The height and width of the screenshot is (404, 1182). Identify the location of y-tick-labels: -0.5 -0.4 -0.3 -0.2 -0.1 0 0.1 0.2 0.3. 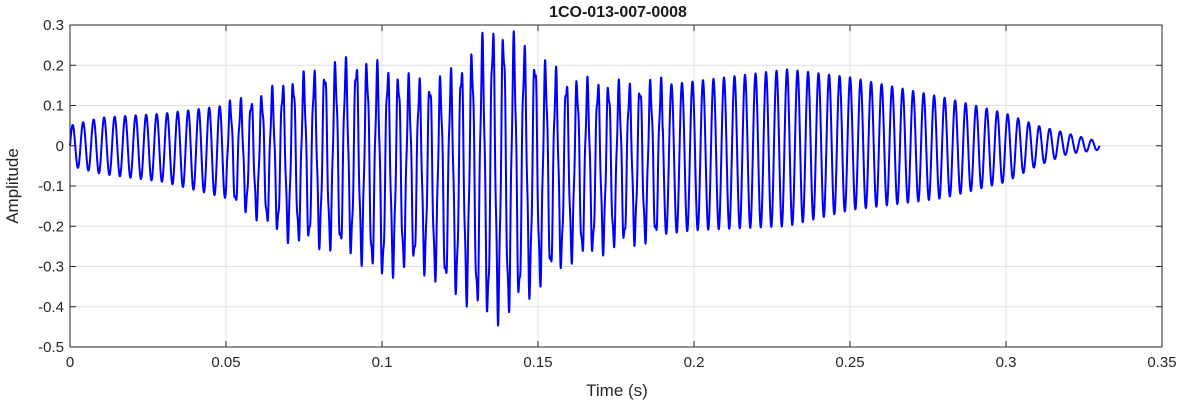
(51, 186).